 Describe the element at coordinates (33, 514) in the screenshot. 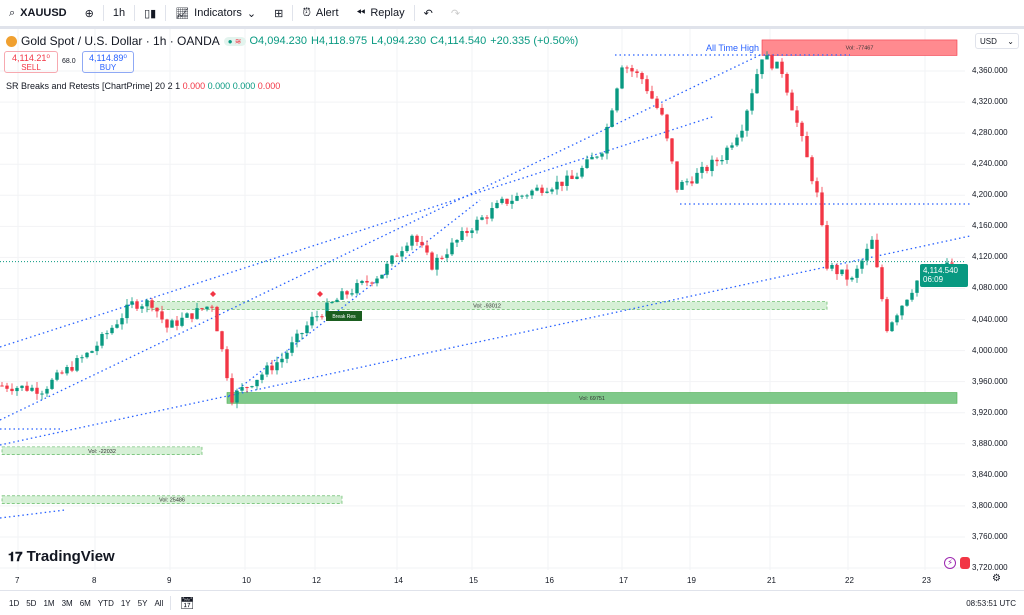

I see `trend-line` at that location.